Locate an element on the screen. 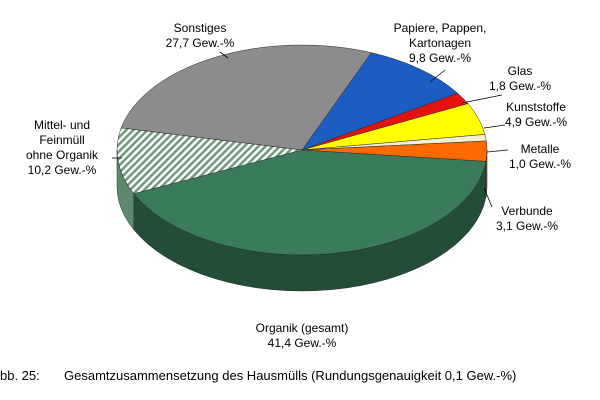  slice-value-label: 1,0 Gew.-% is located at coordinates (540, 164).